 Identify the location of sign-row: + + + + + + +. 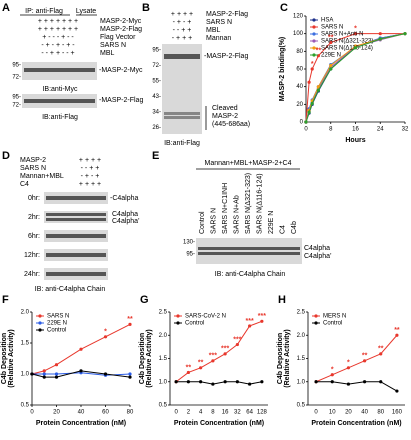
(58, 21).